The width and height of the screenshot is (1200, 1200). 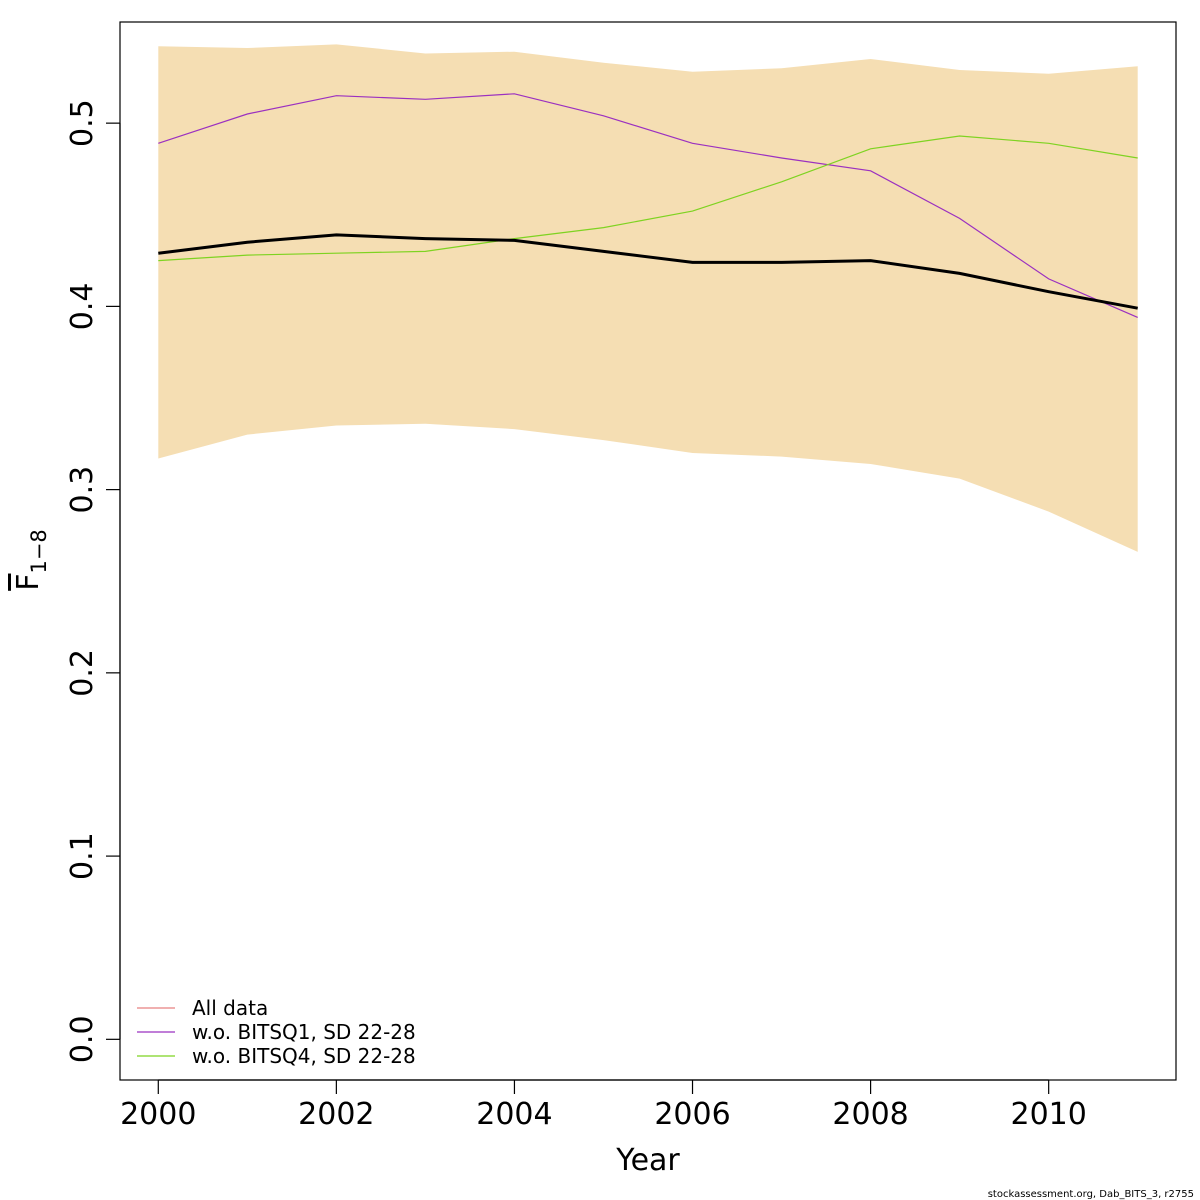 I want to click on x-tick-label: 2006, so click(x=692, y=1114).